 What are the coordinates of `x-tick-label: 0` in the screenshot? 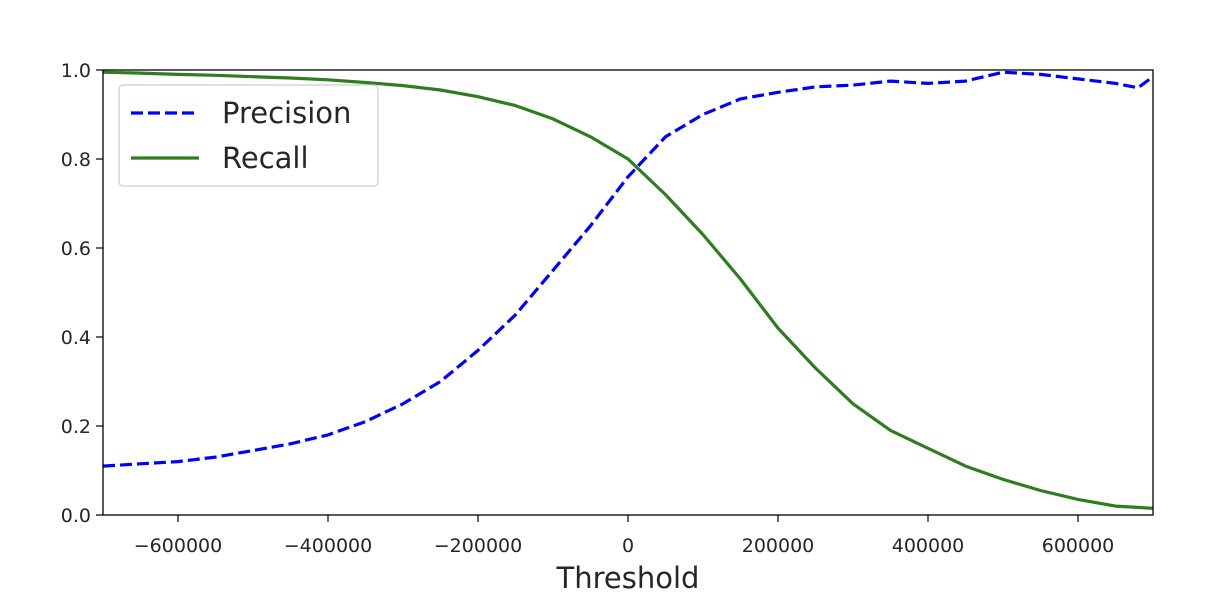 It's located at (628, 546).